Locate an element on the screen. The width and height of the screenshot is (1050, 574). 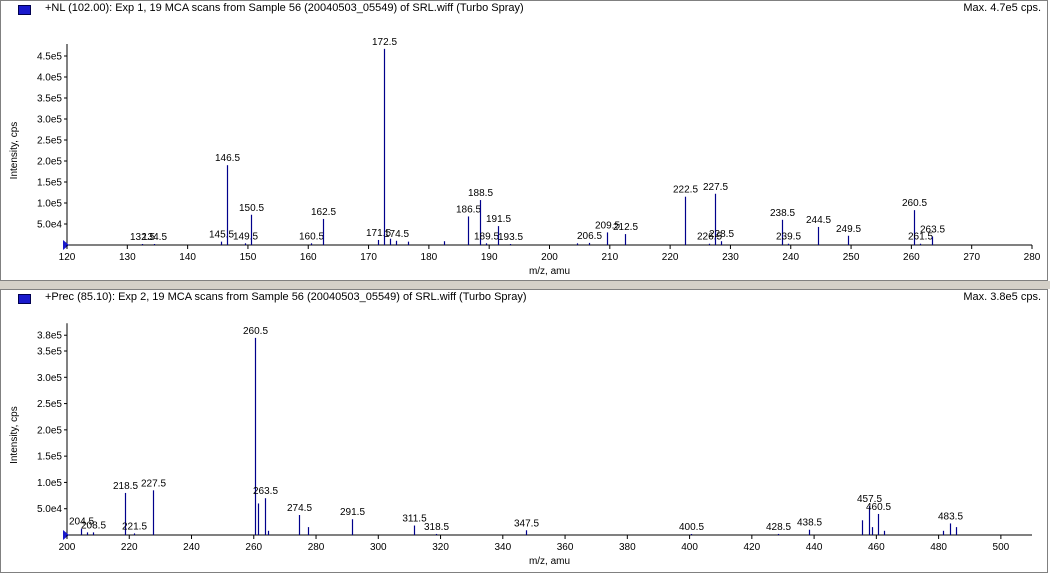
peak-label: 132.5 is located at coordinates (142, 237).